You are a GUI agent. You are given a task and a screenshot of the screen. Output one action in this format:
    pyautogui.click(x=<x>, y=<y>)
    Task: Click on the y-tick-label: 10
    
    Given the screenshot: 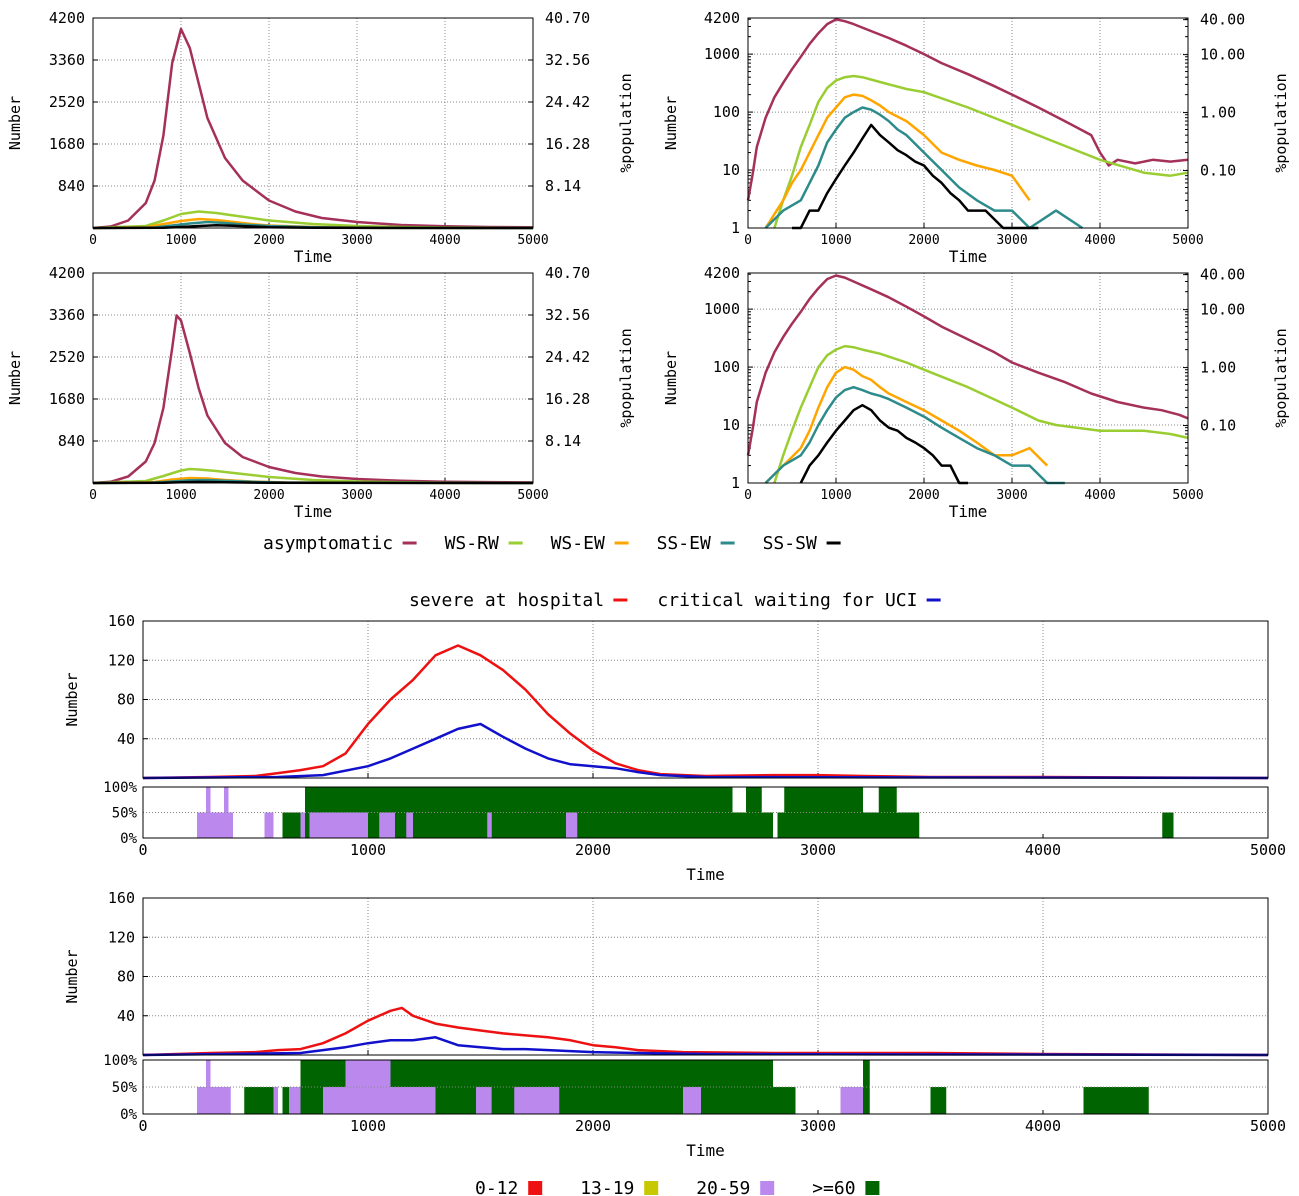 What is the action you would take?
    pyautogui.click(x=731, y=425)
    